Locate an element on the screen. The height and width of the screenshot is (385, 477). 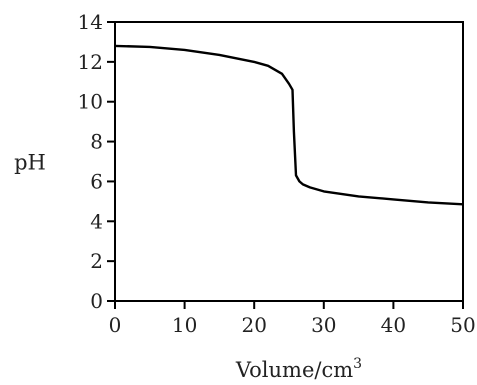
x-axis-label-text: Volume/cm is located at coordinates (294, 370).